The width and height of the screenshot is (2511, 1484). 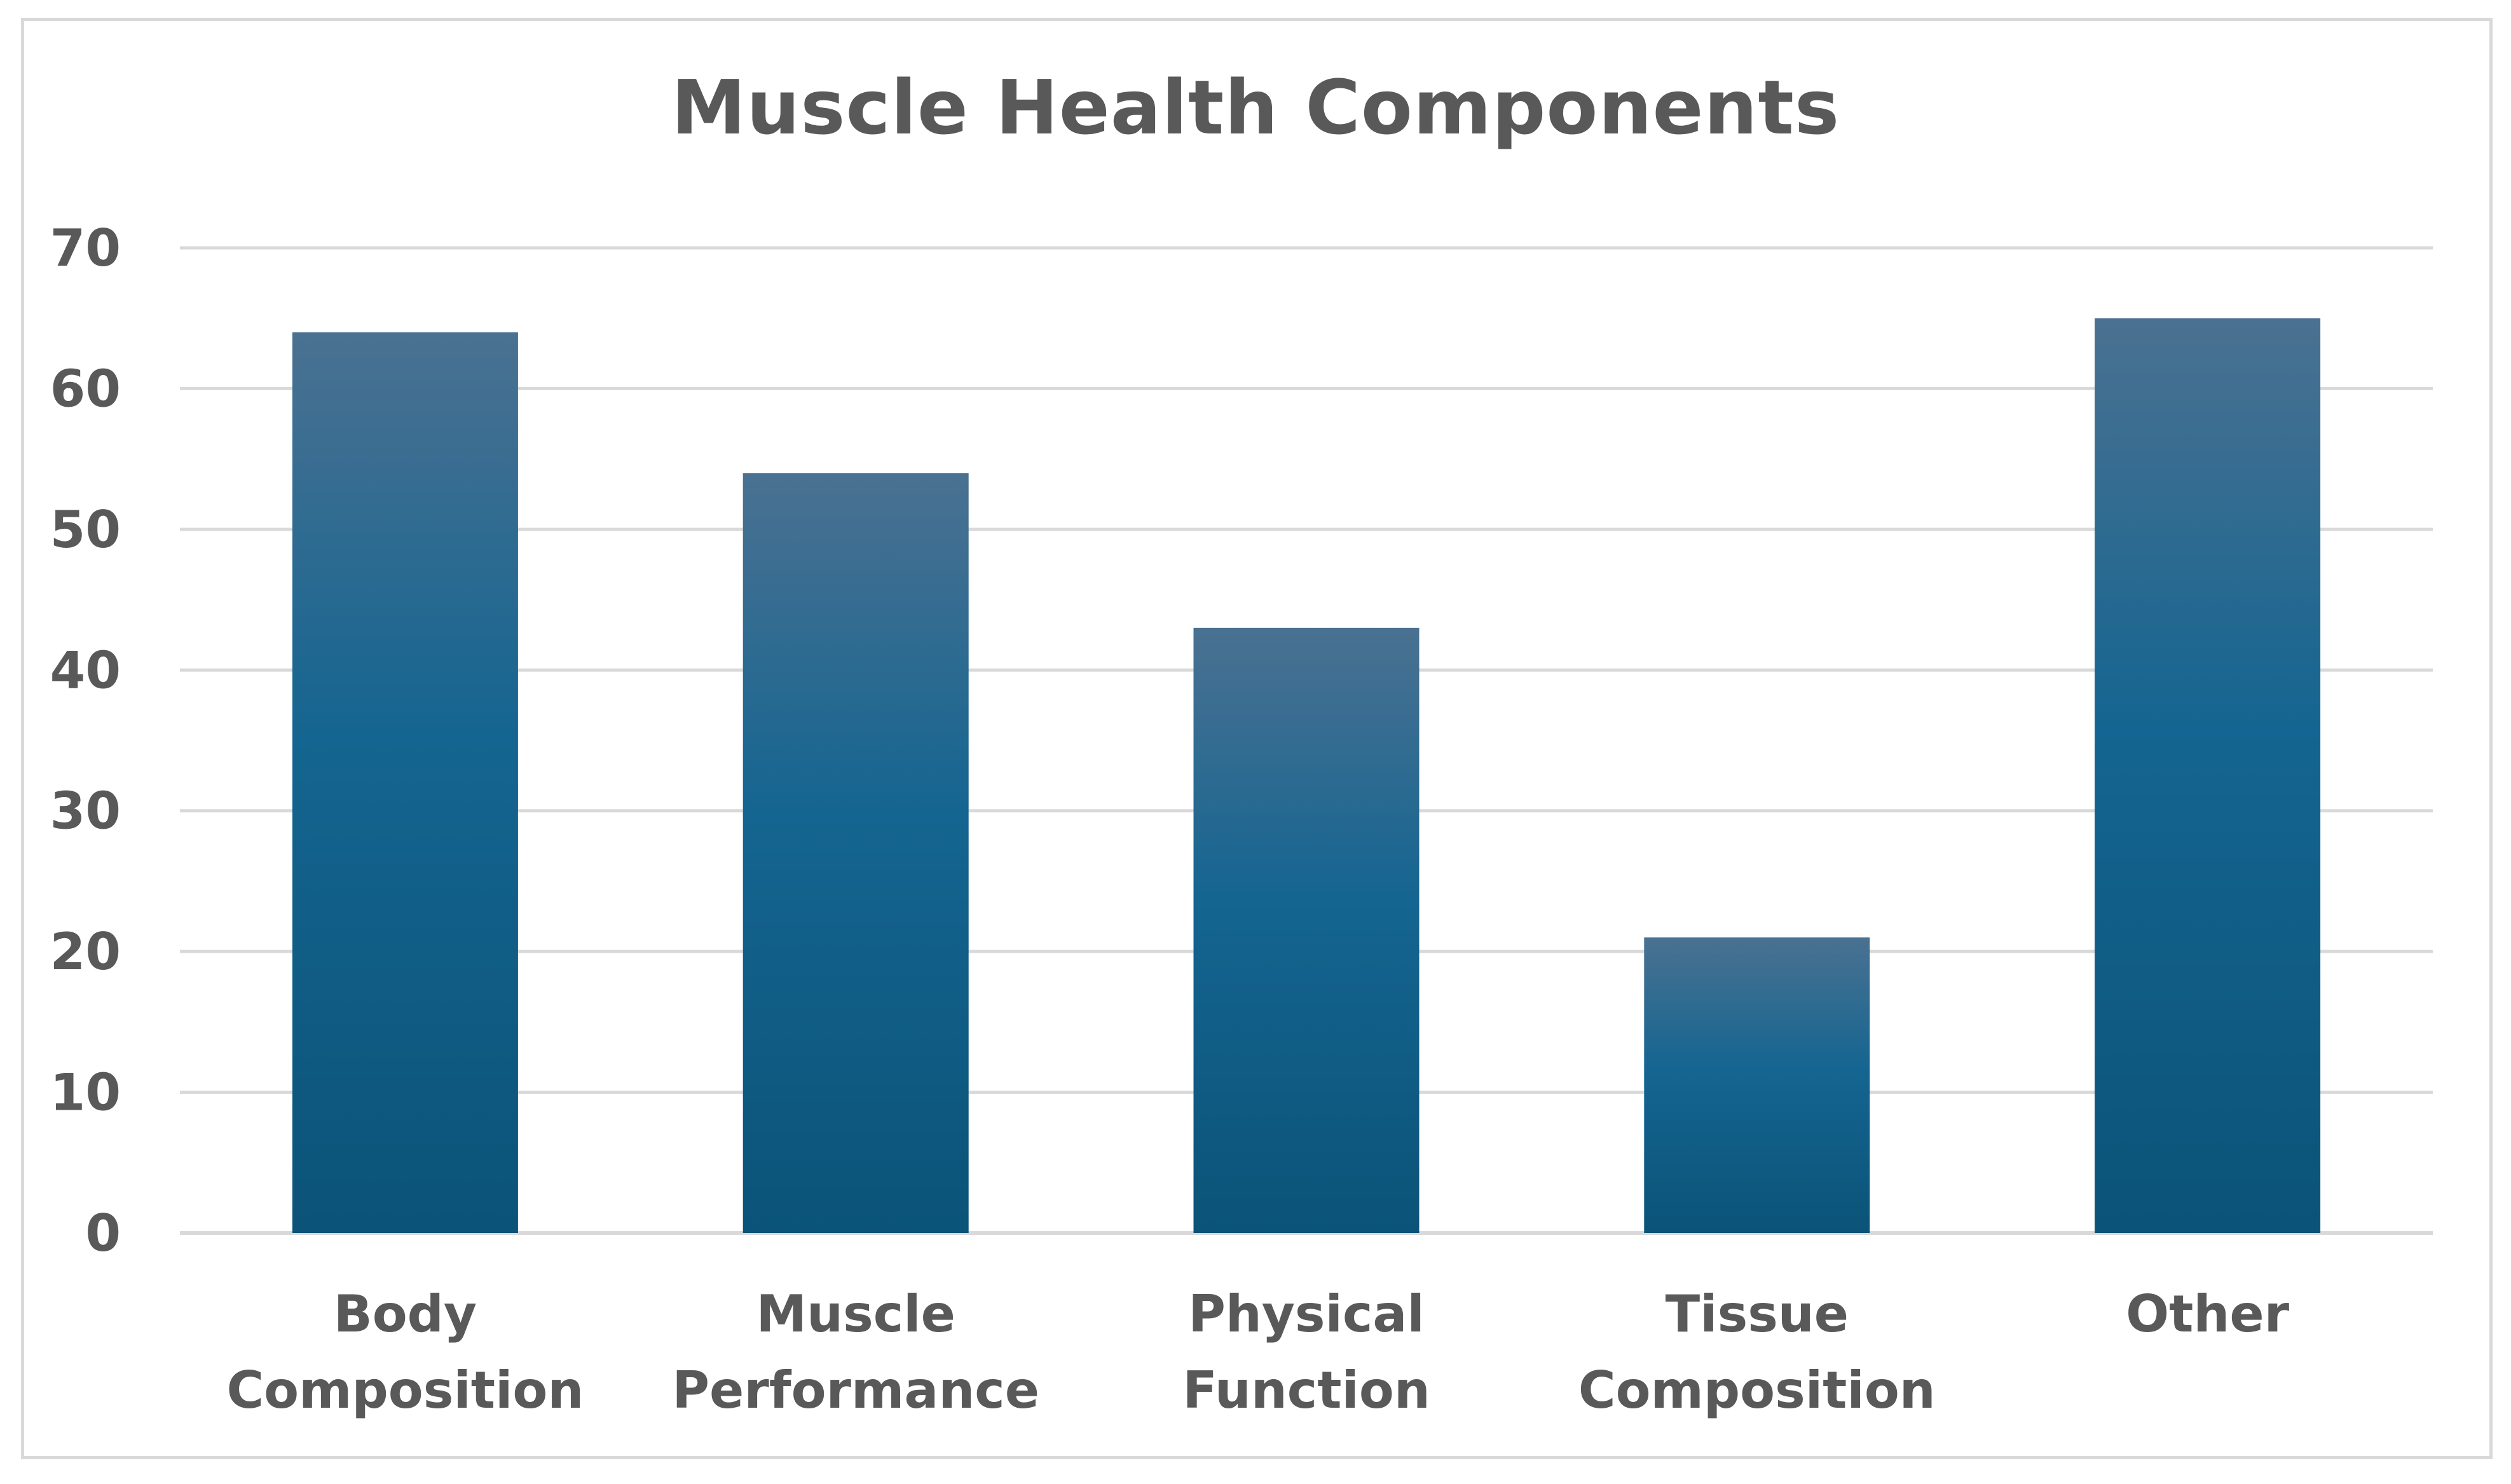 I want to click on y-tick-label: 0, so click(x=103, y=1234).